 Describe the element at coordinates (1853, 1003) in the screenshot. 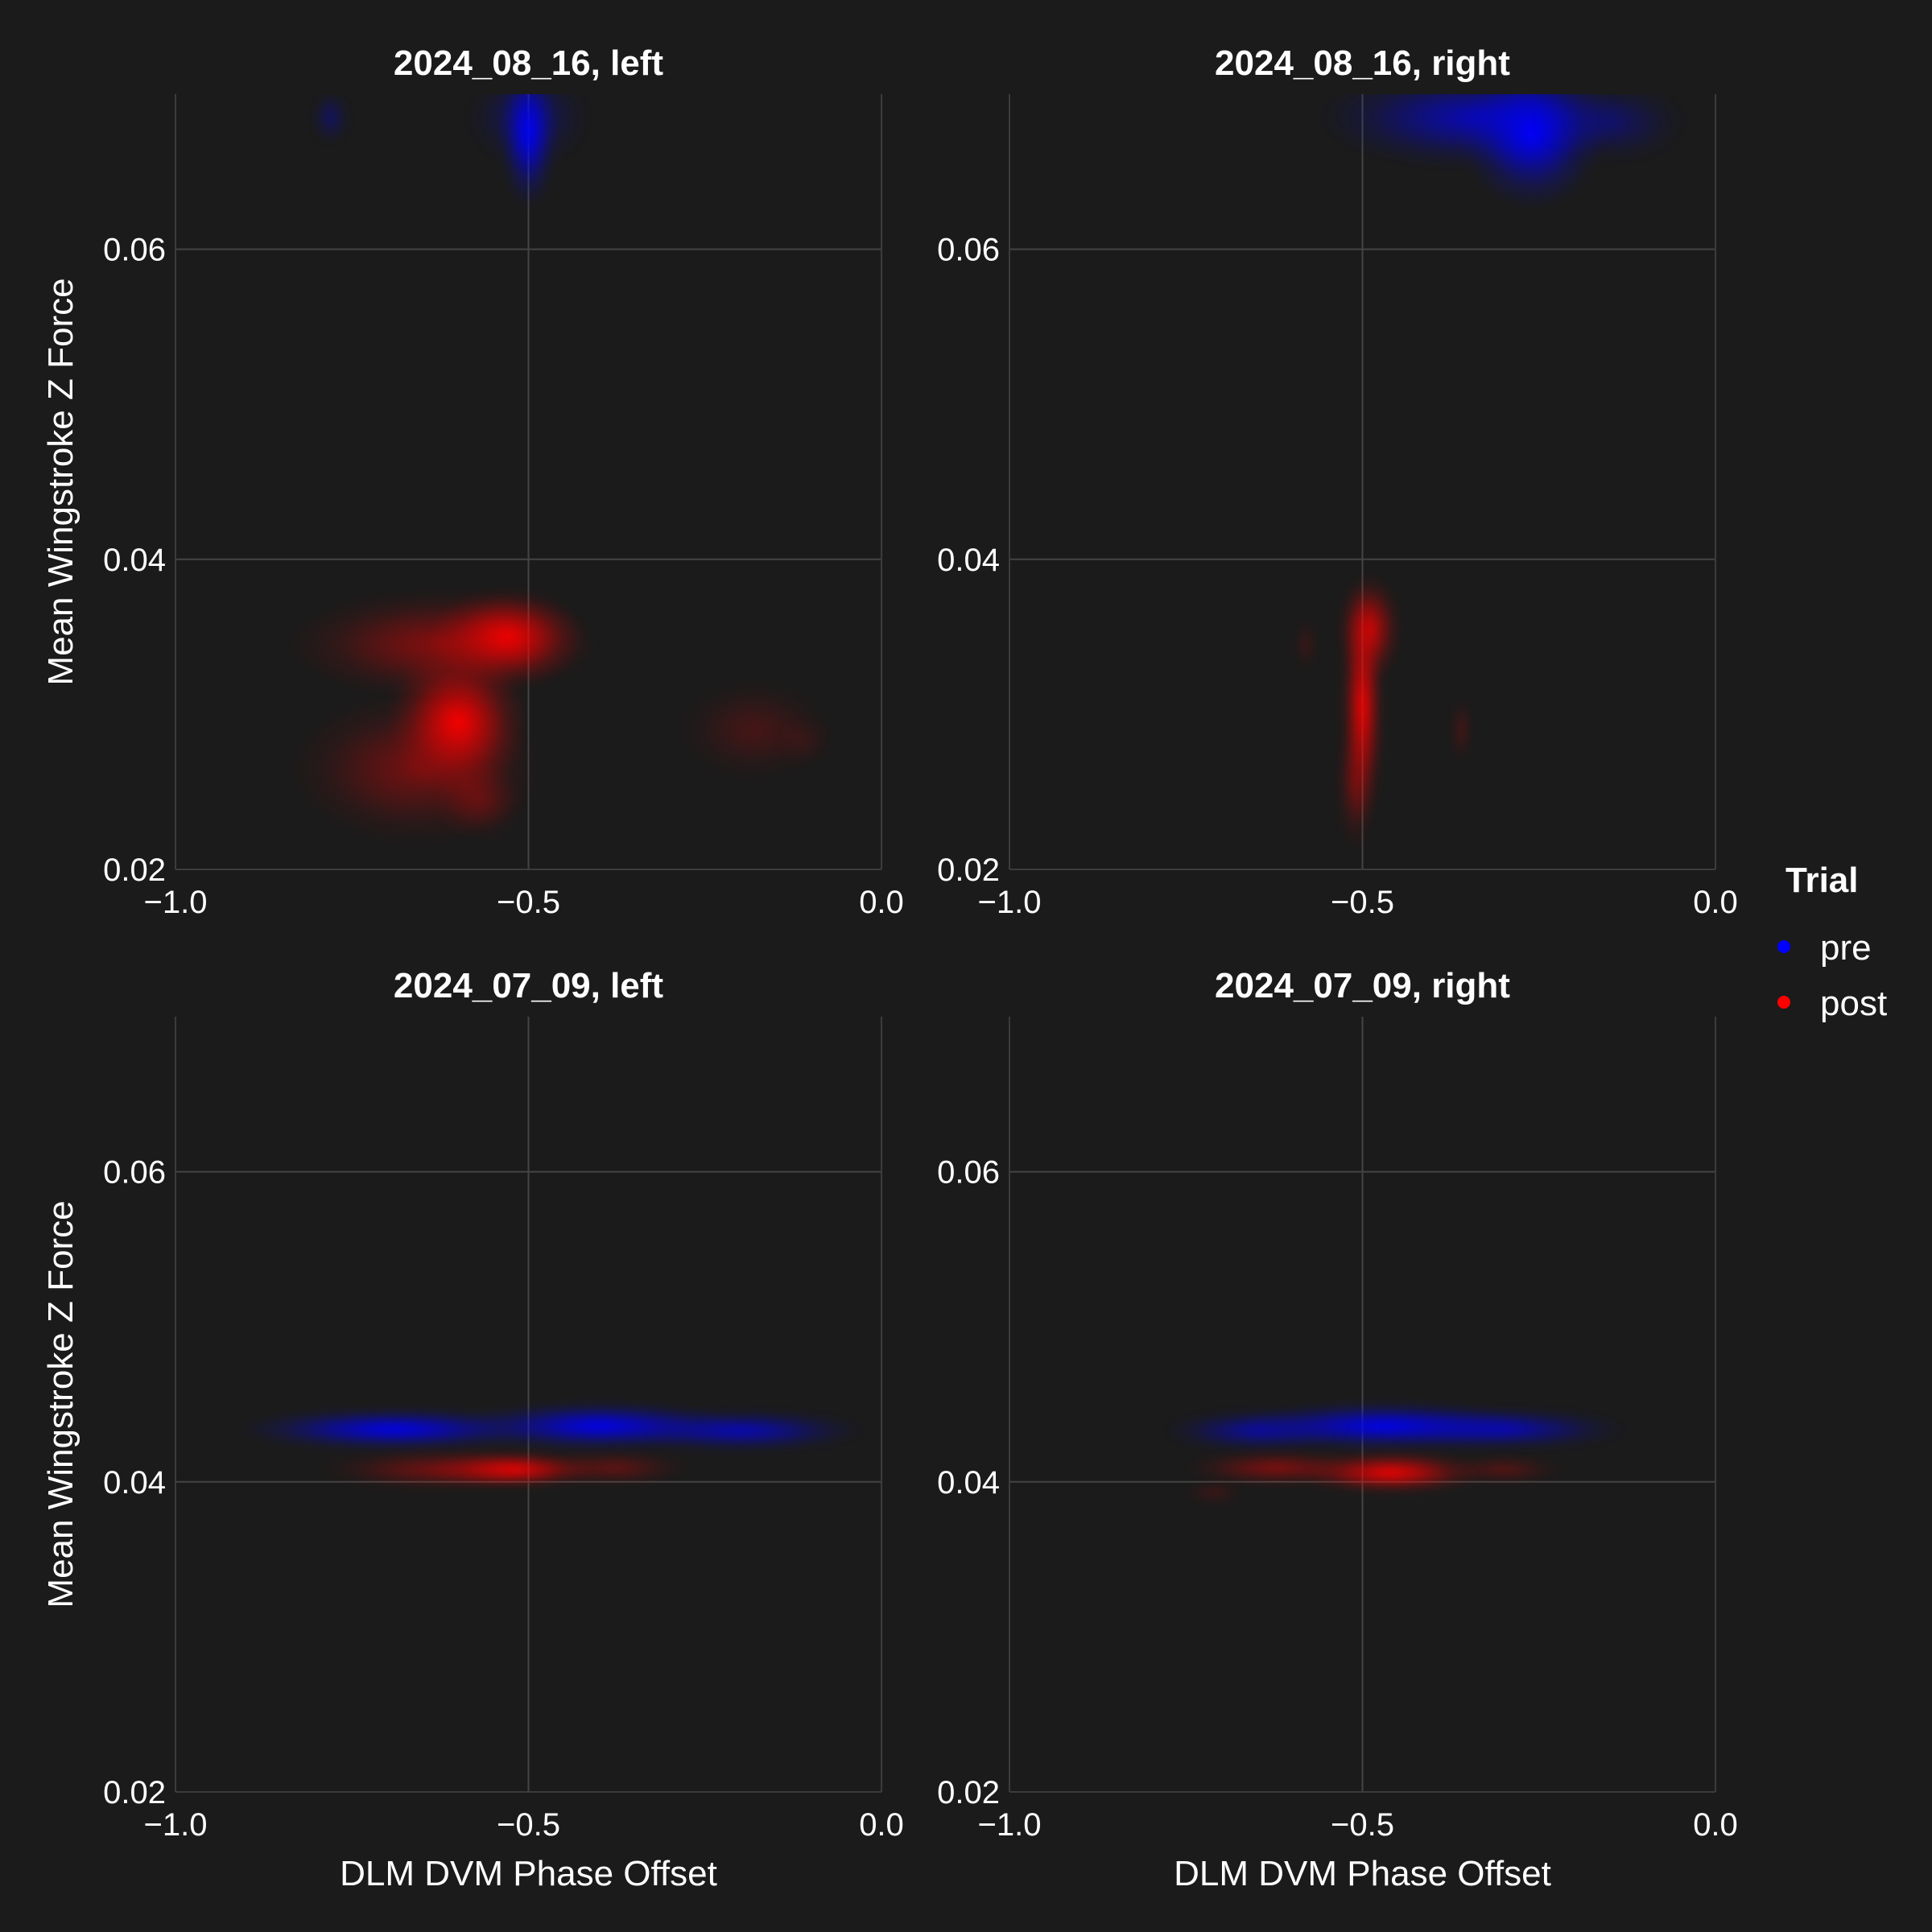

I see `legend-label-post: post` at that location.